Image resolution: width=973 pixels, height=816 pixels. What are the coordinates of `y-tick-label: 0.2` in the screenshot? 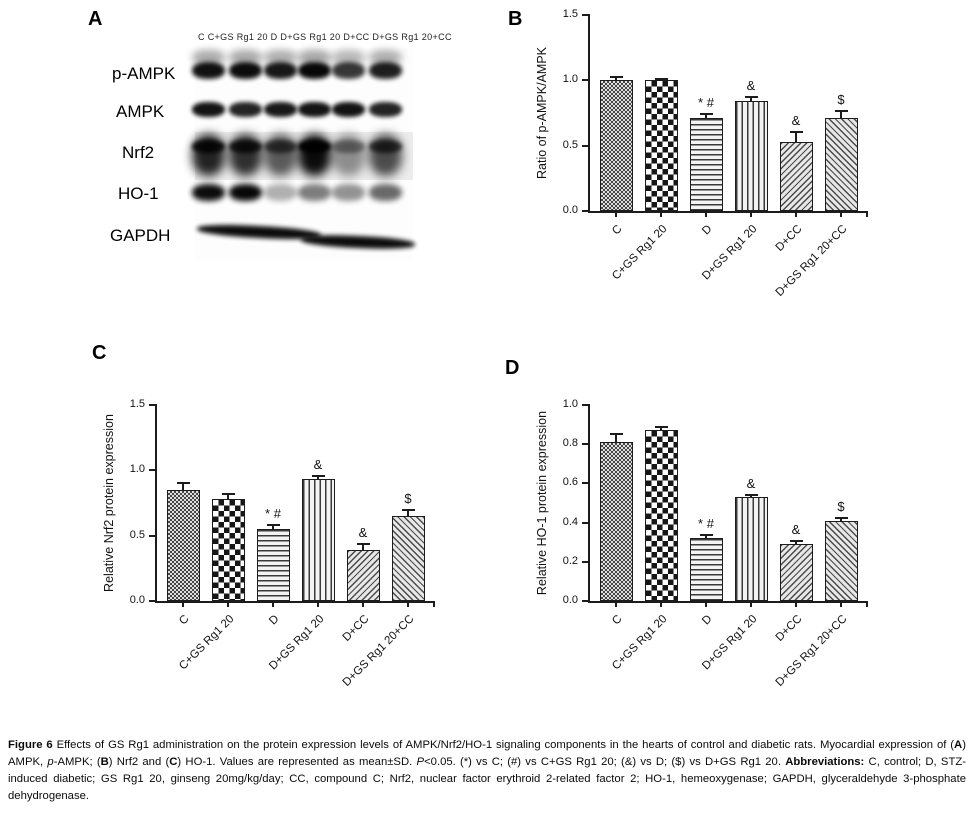 It's located at (570, 560).